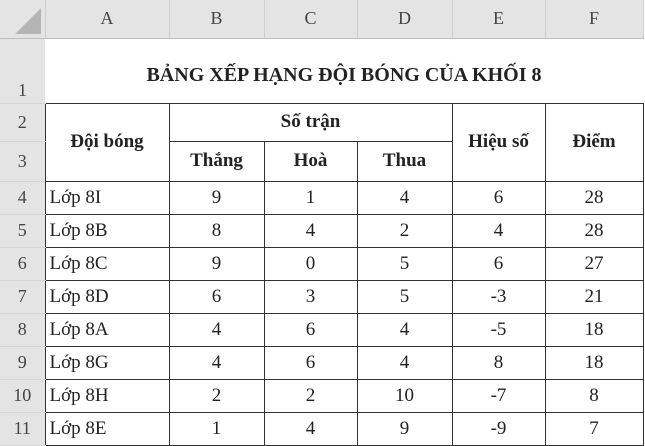 The width and height of the screenshot is (645, 446). What do you see at coordinates (310, 263) in the screenshot?
I see `cell-draw: 0` at bounding box center [310, 263].